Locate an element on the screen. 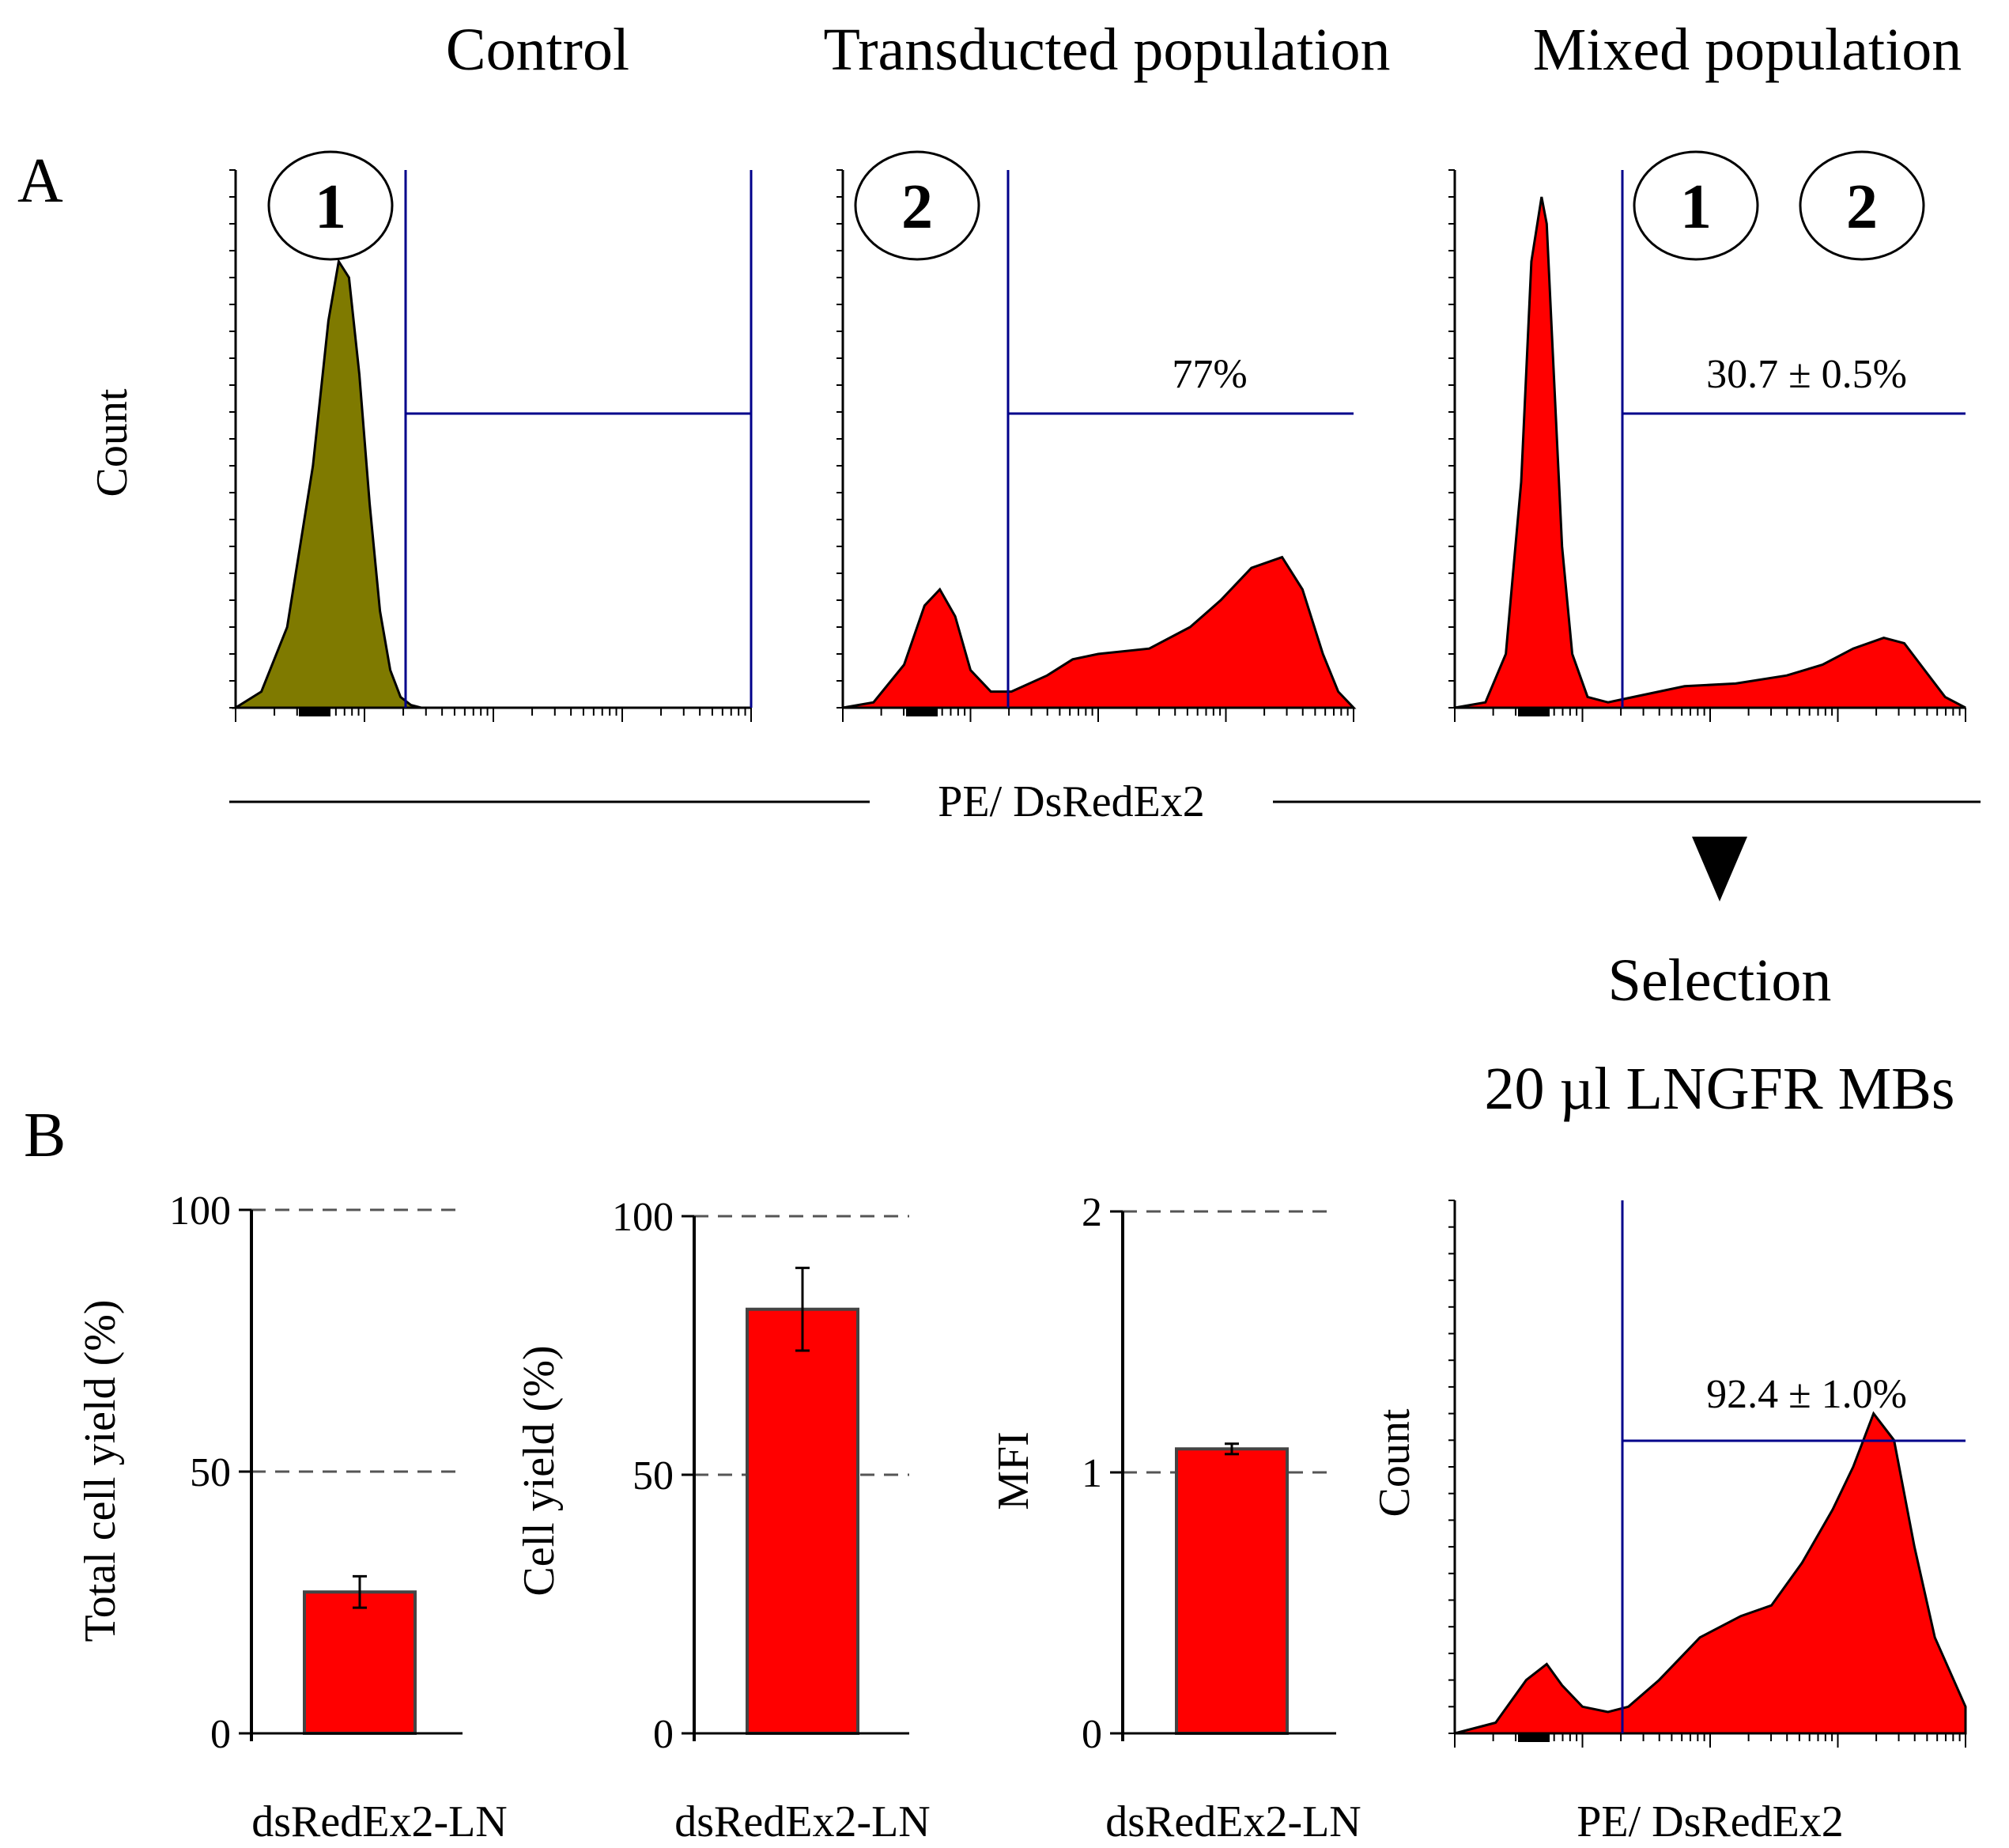 The image size is (2009, 1848). histogram-mixed: 30.7 ± 0.5% 1 2 is located at coordinates (1707, 436).